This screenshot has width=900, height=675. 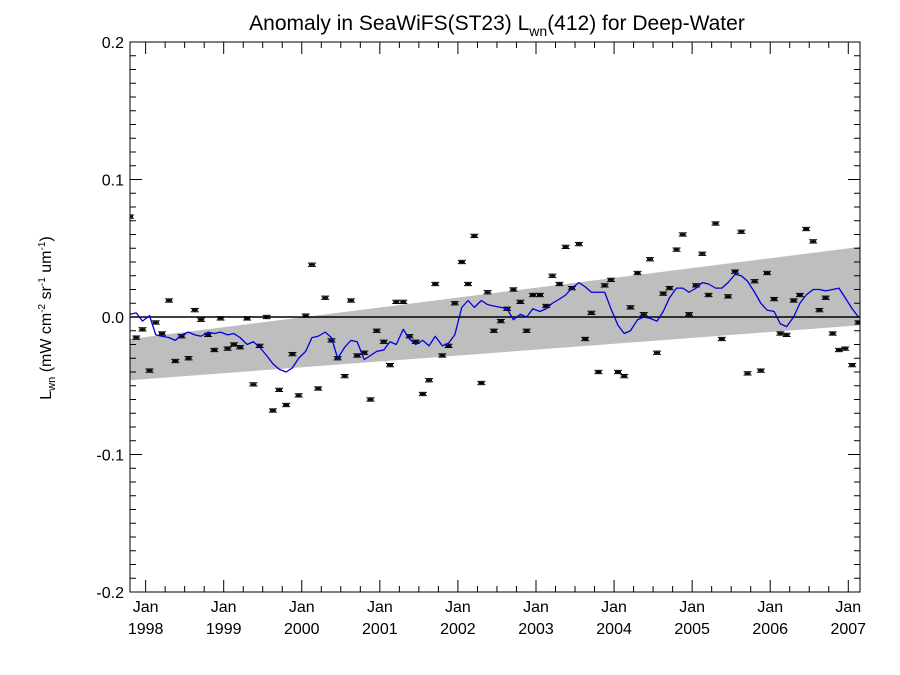 I want to click on y-tick-label: 0.2, so click(x=113, y=43).